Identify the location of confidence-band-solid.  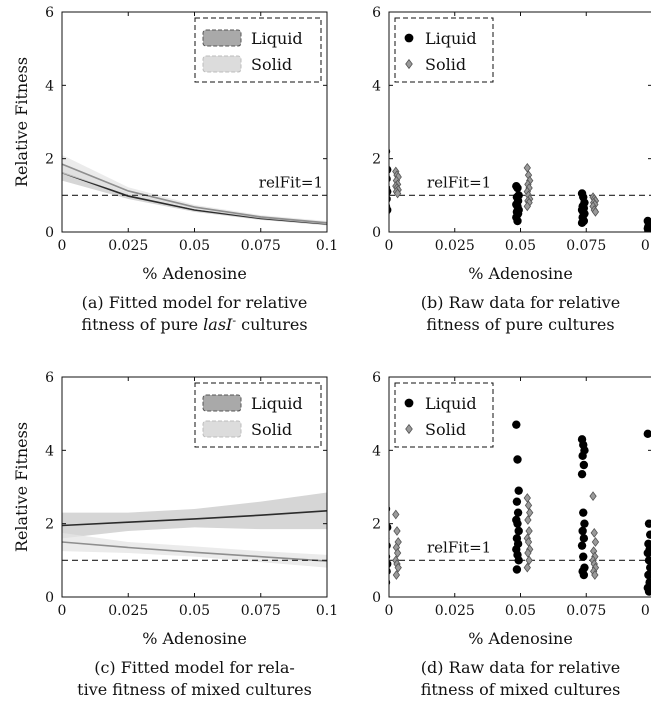
(194, 550).